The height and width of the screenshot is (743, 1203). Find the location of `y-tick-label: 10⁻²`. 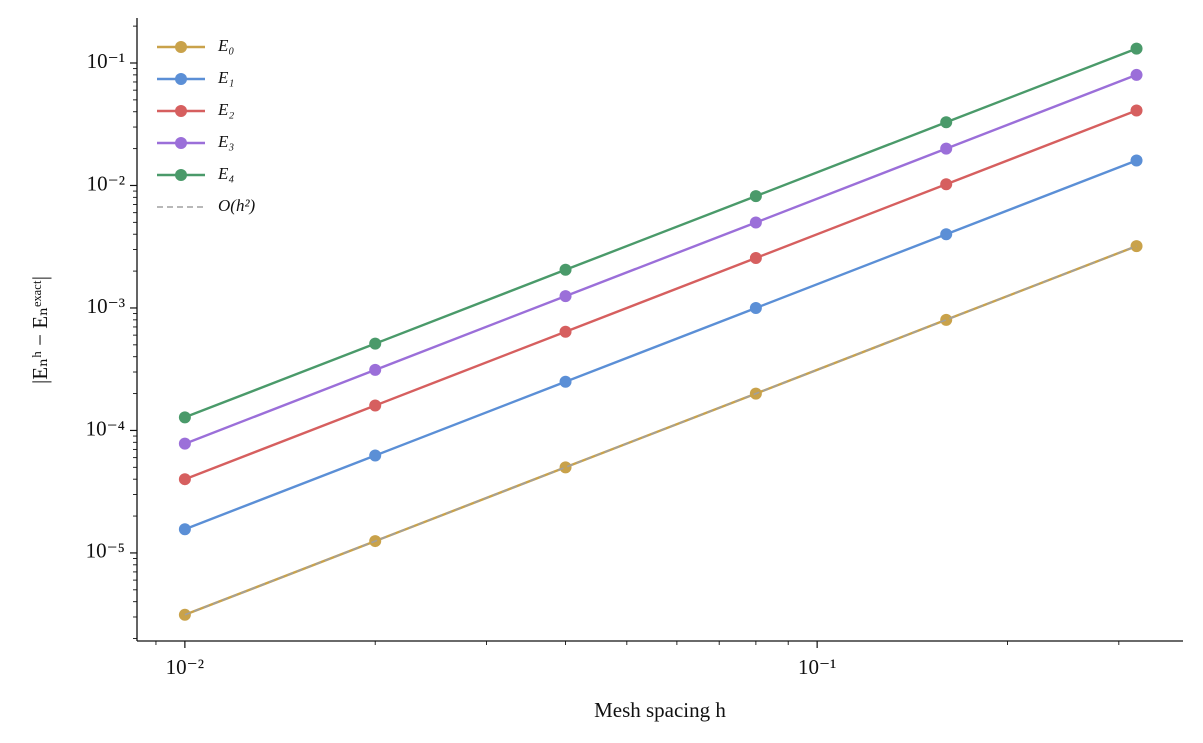

y-tick-label: 10⁻² is located at coordinates (106, 183).